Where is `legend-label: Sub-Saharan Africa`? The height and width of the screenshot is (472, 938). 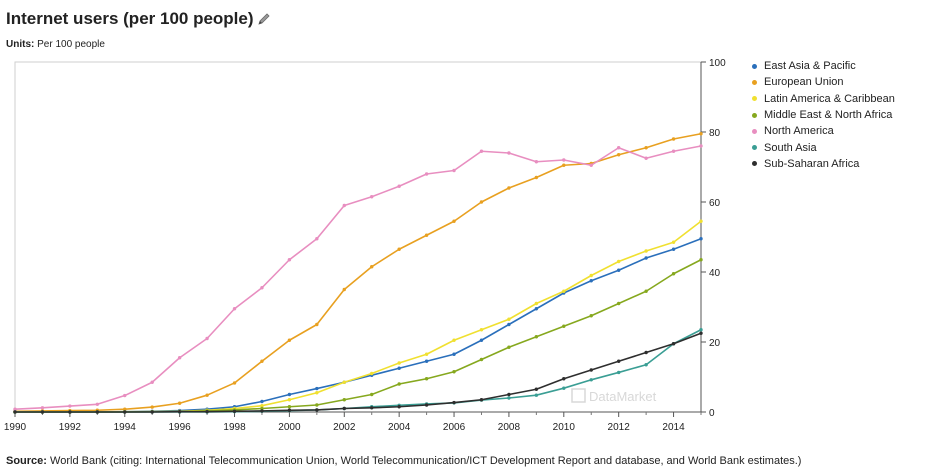 legend-label: Sub-Saharan Africa is located at coordinates (812, 163).